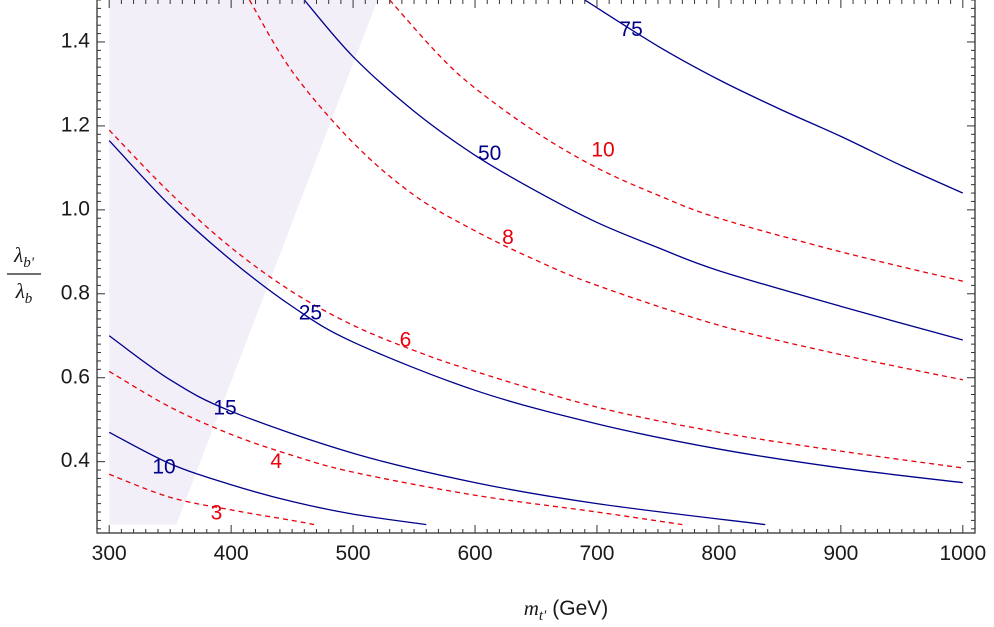  What do you see at coordinates (75, 292) in the screenshot?
I see `y-tick-label: 0.8` at bounding box center [75, 292].